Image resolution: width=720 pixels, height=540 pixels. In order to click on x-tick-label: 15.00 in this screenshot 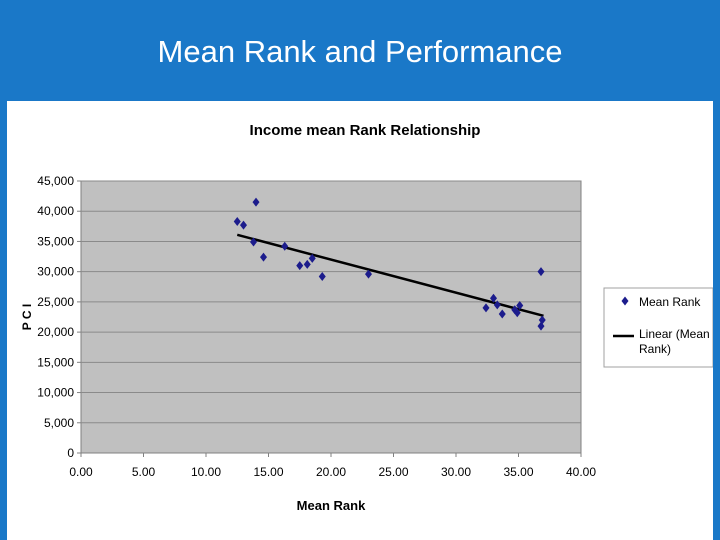, I will do `click(268, 472)`.